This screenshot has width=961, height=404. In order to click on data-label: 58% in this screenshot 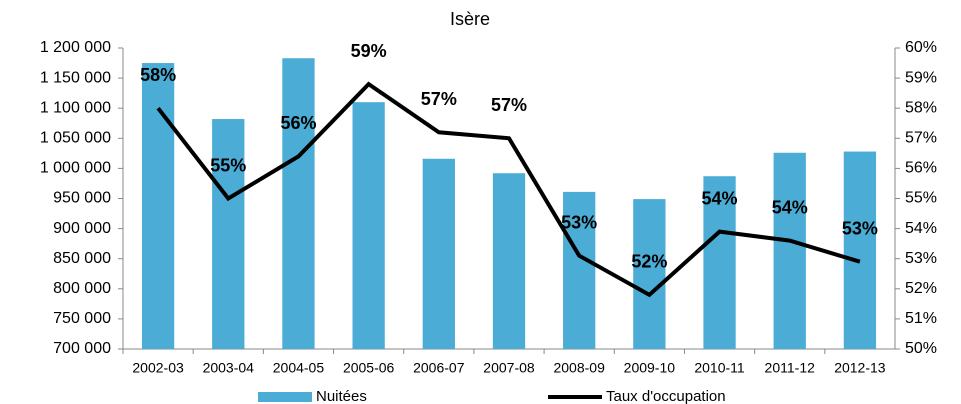, I will do `click(158, 75)`.